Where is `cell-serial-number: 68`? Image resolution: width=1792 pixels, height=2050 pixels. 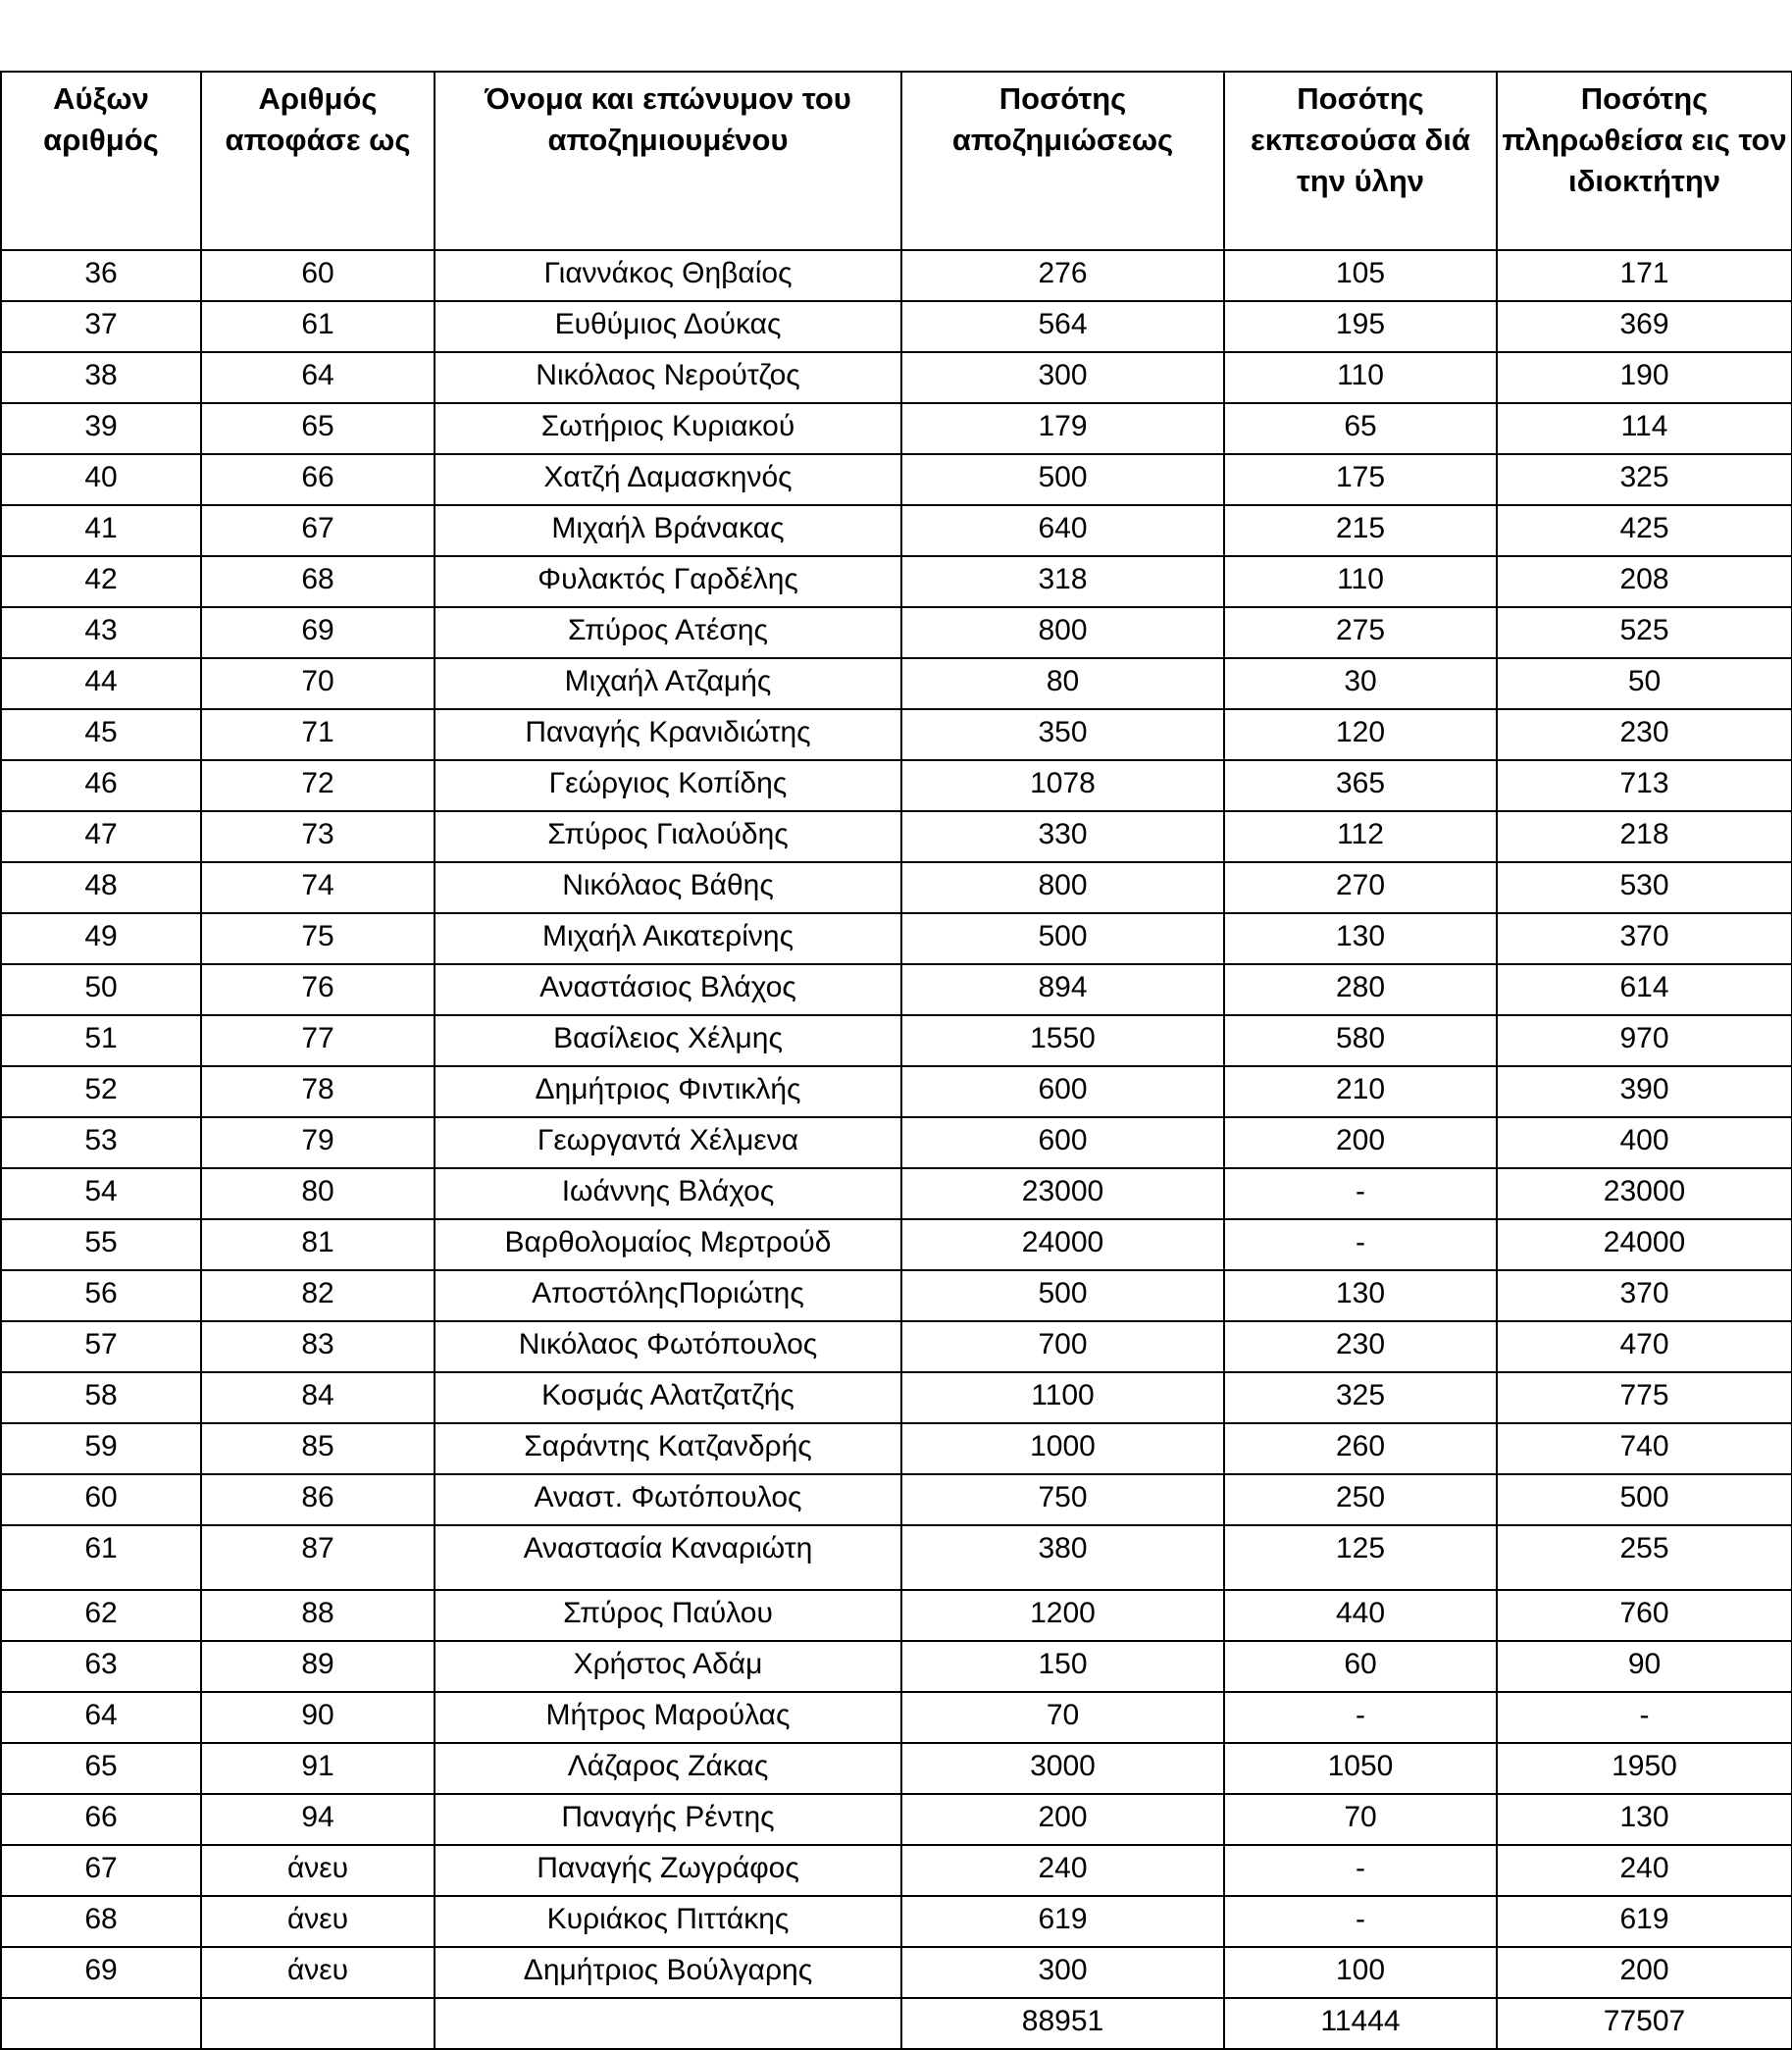 cell-serial-number: 68 is located at coordinates (101, 1921).